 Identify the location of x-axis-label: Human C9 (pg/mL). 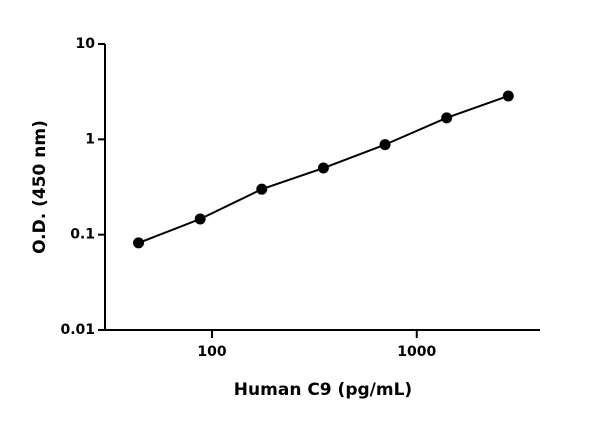
(323, 390).